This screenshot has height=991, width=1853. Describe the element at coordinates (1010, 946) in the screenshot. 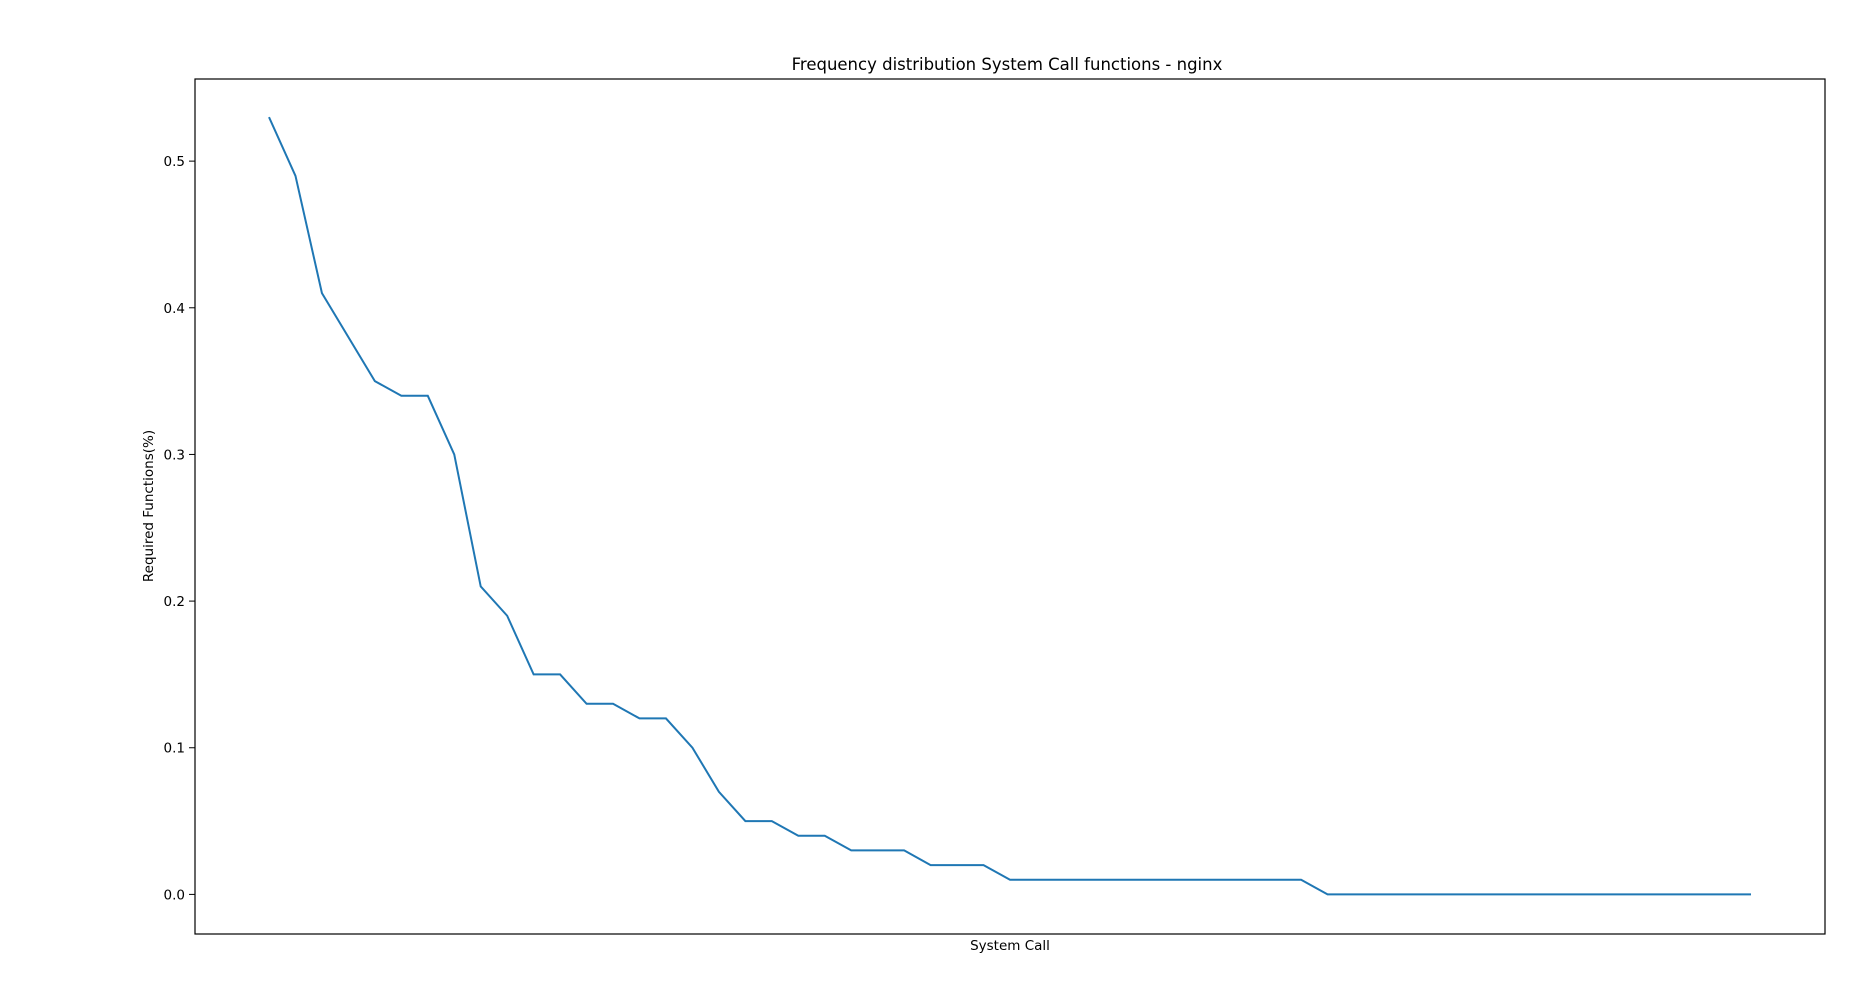

I see `x-axis-label: System Call` at that location.